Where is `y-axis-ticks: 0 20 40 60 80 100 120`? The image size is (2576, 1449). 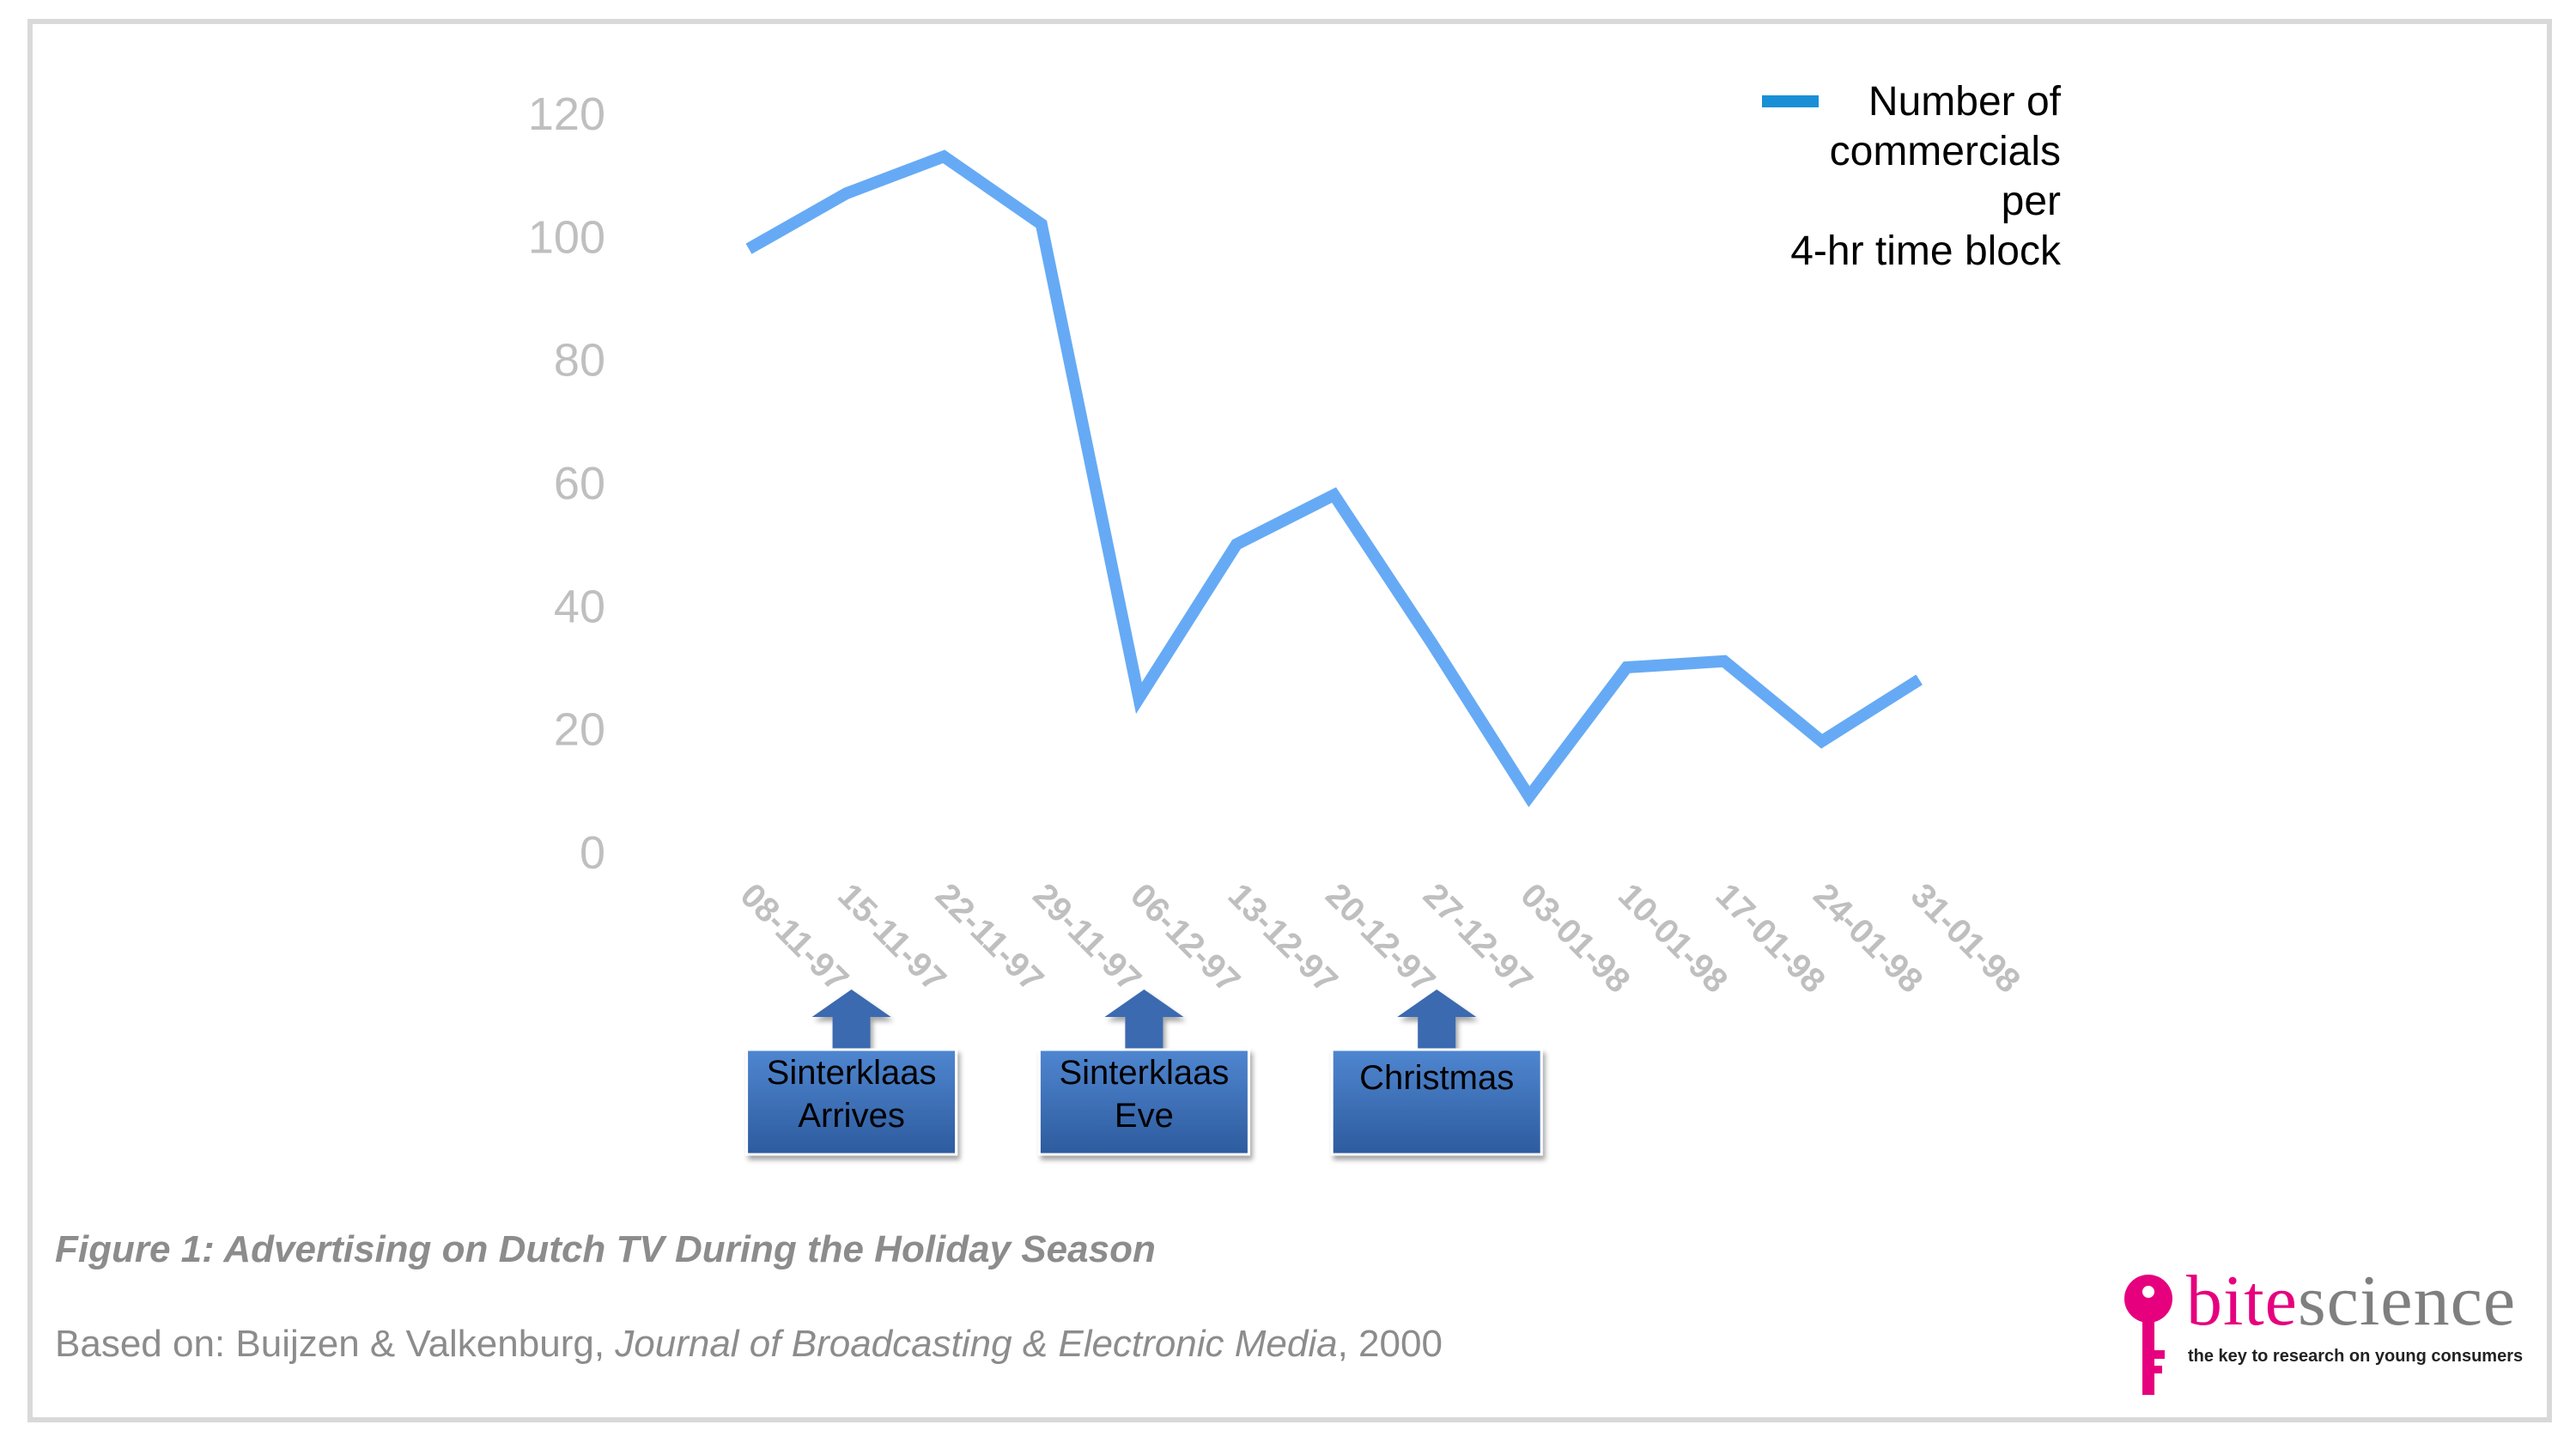 y-axis-ticks: 0 20 40 60 80 100 120 is located at coordinates (566, 483).